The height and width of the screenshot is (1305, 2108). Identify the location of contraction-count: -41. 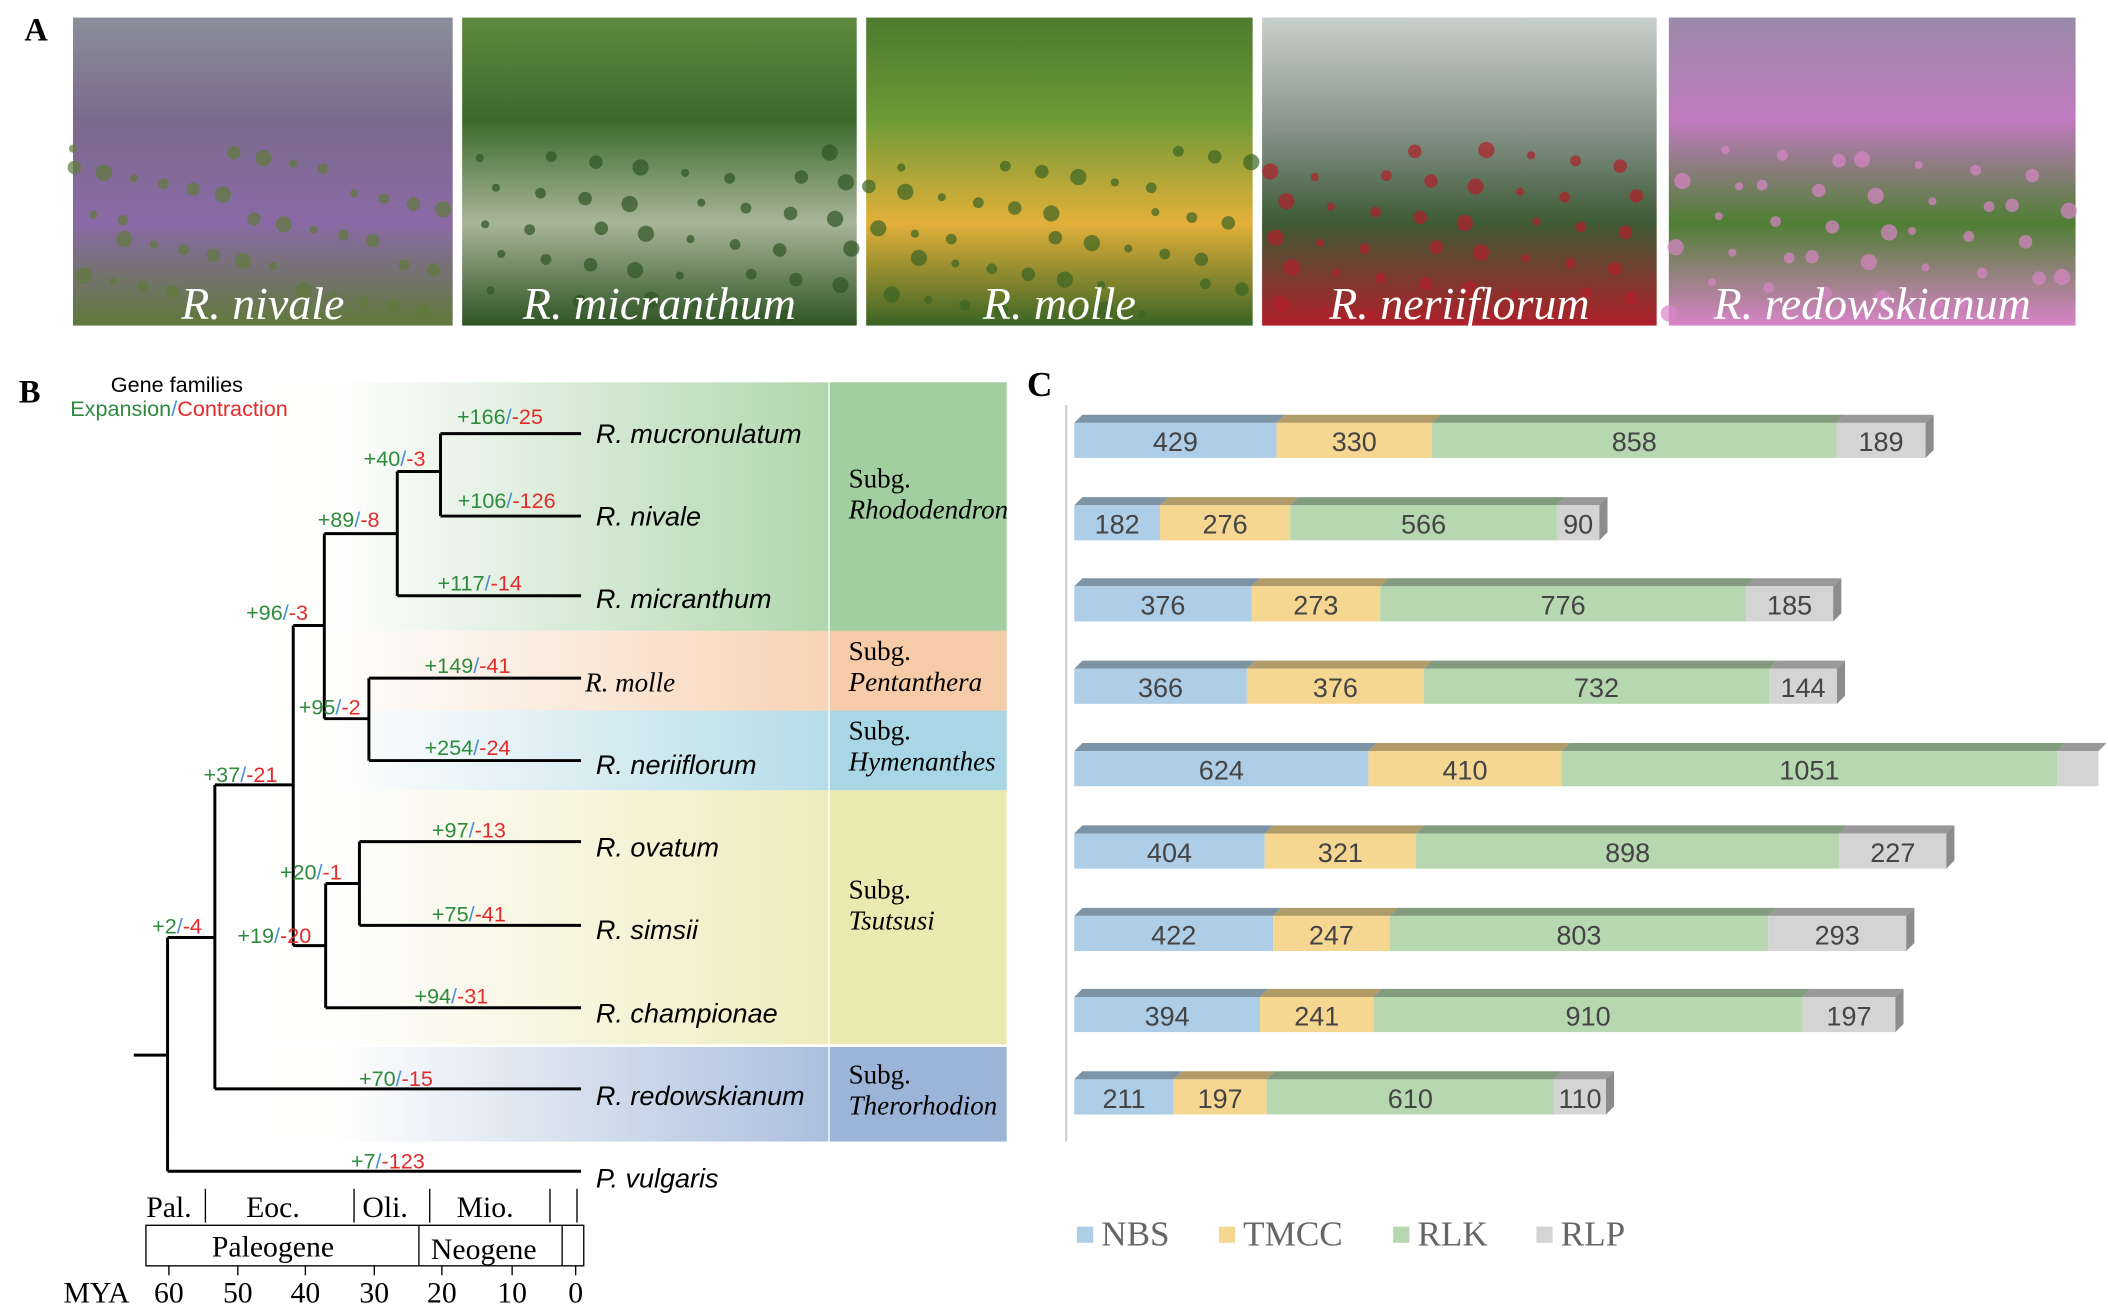
(494, 665).